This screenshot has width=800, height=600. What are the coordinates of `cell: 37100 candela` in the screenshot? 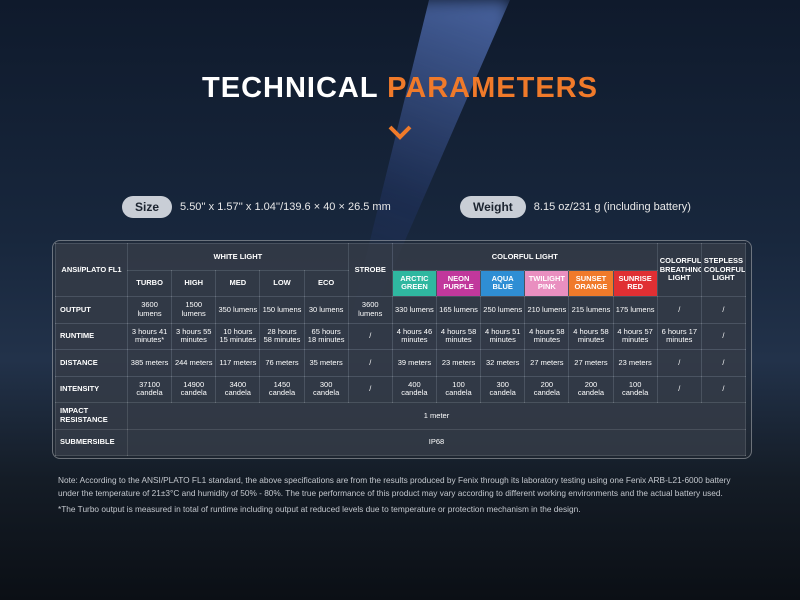 It's located at (149, 389).